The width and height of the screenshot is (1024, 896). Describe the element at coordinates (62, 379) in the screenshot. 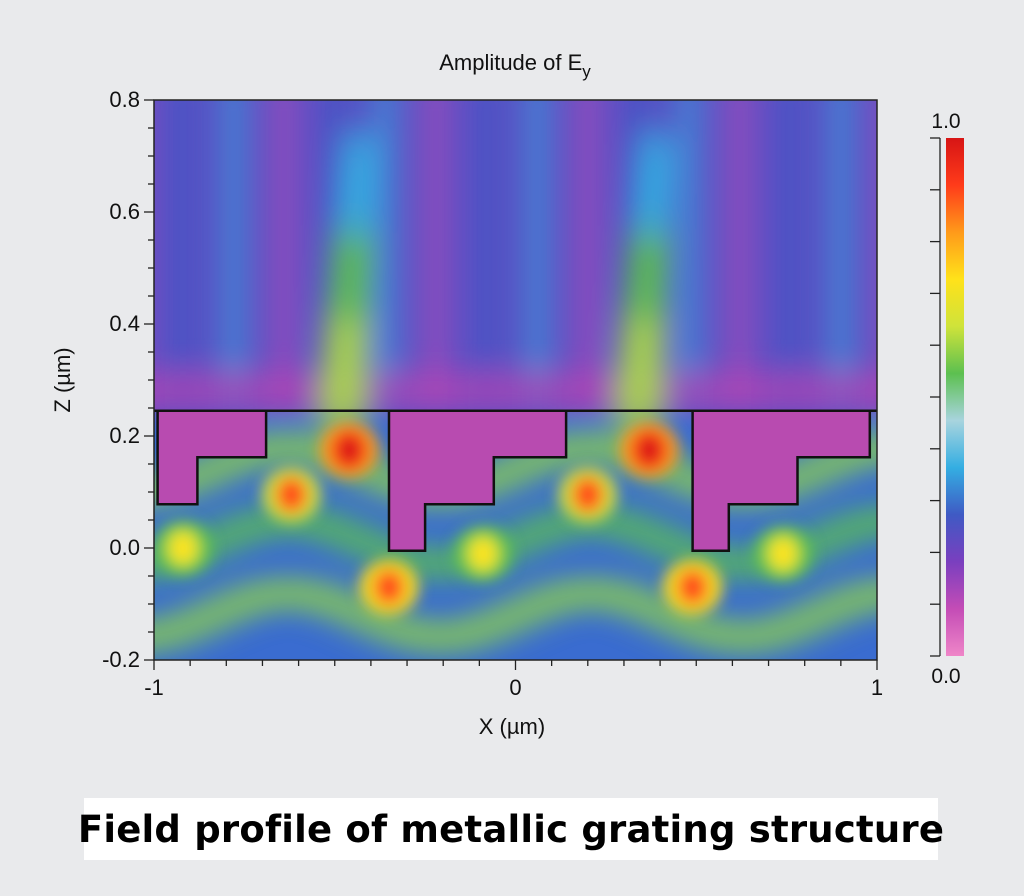

I see `y-axis-label: Z (µm)` at that location.